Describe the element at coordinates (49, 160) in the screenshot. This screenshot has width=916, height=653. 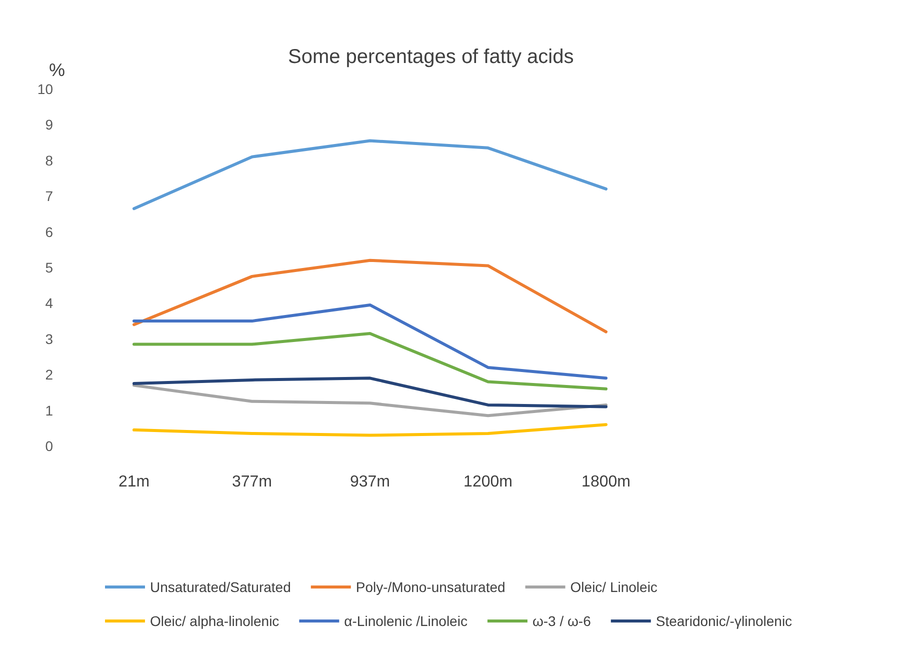
I see `y-tick-label: 8` at that location.